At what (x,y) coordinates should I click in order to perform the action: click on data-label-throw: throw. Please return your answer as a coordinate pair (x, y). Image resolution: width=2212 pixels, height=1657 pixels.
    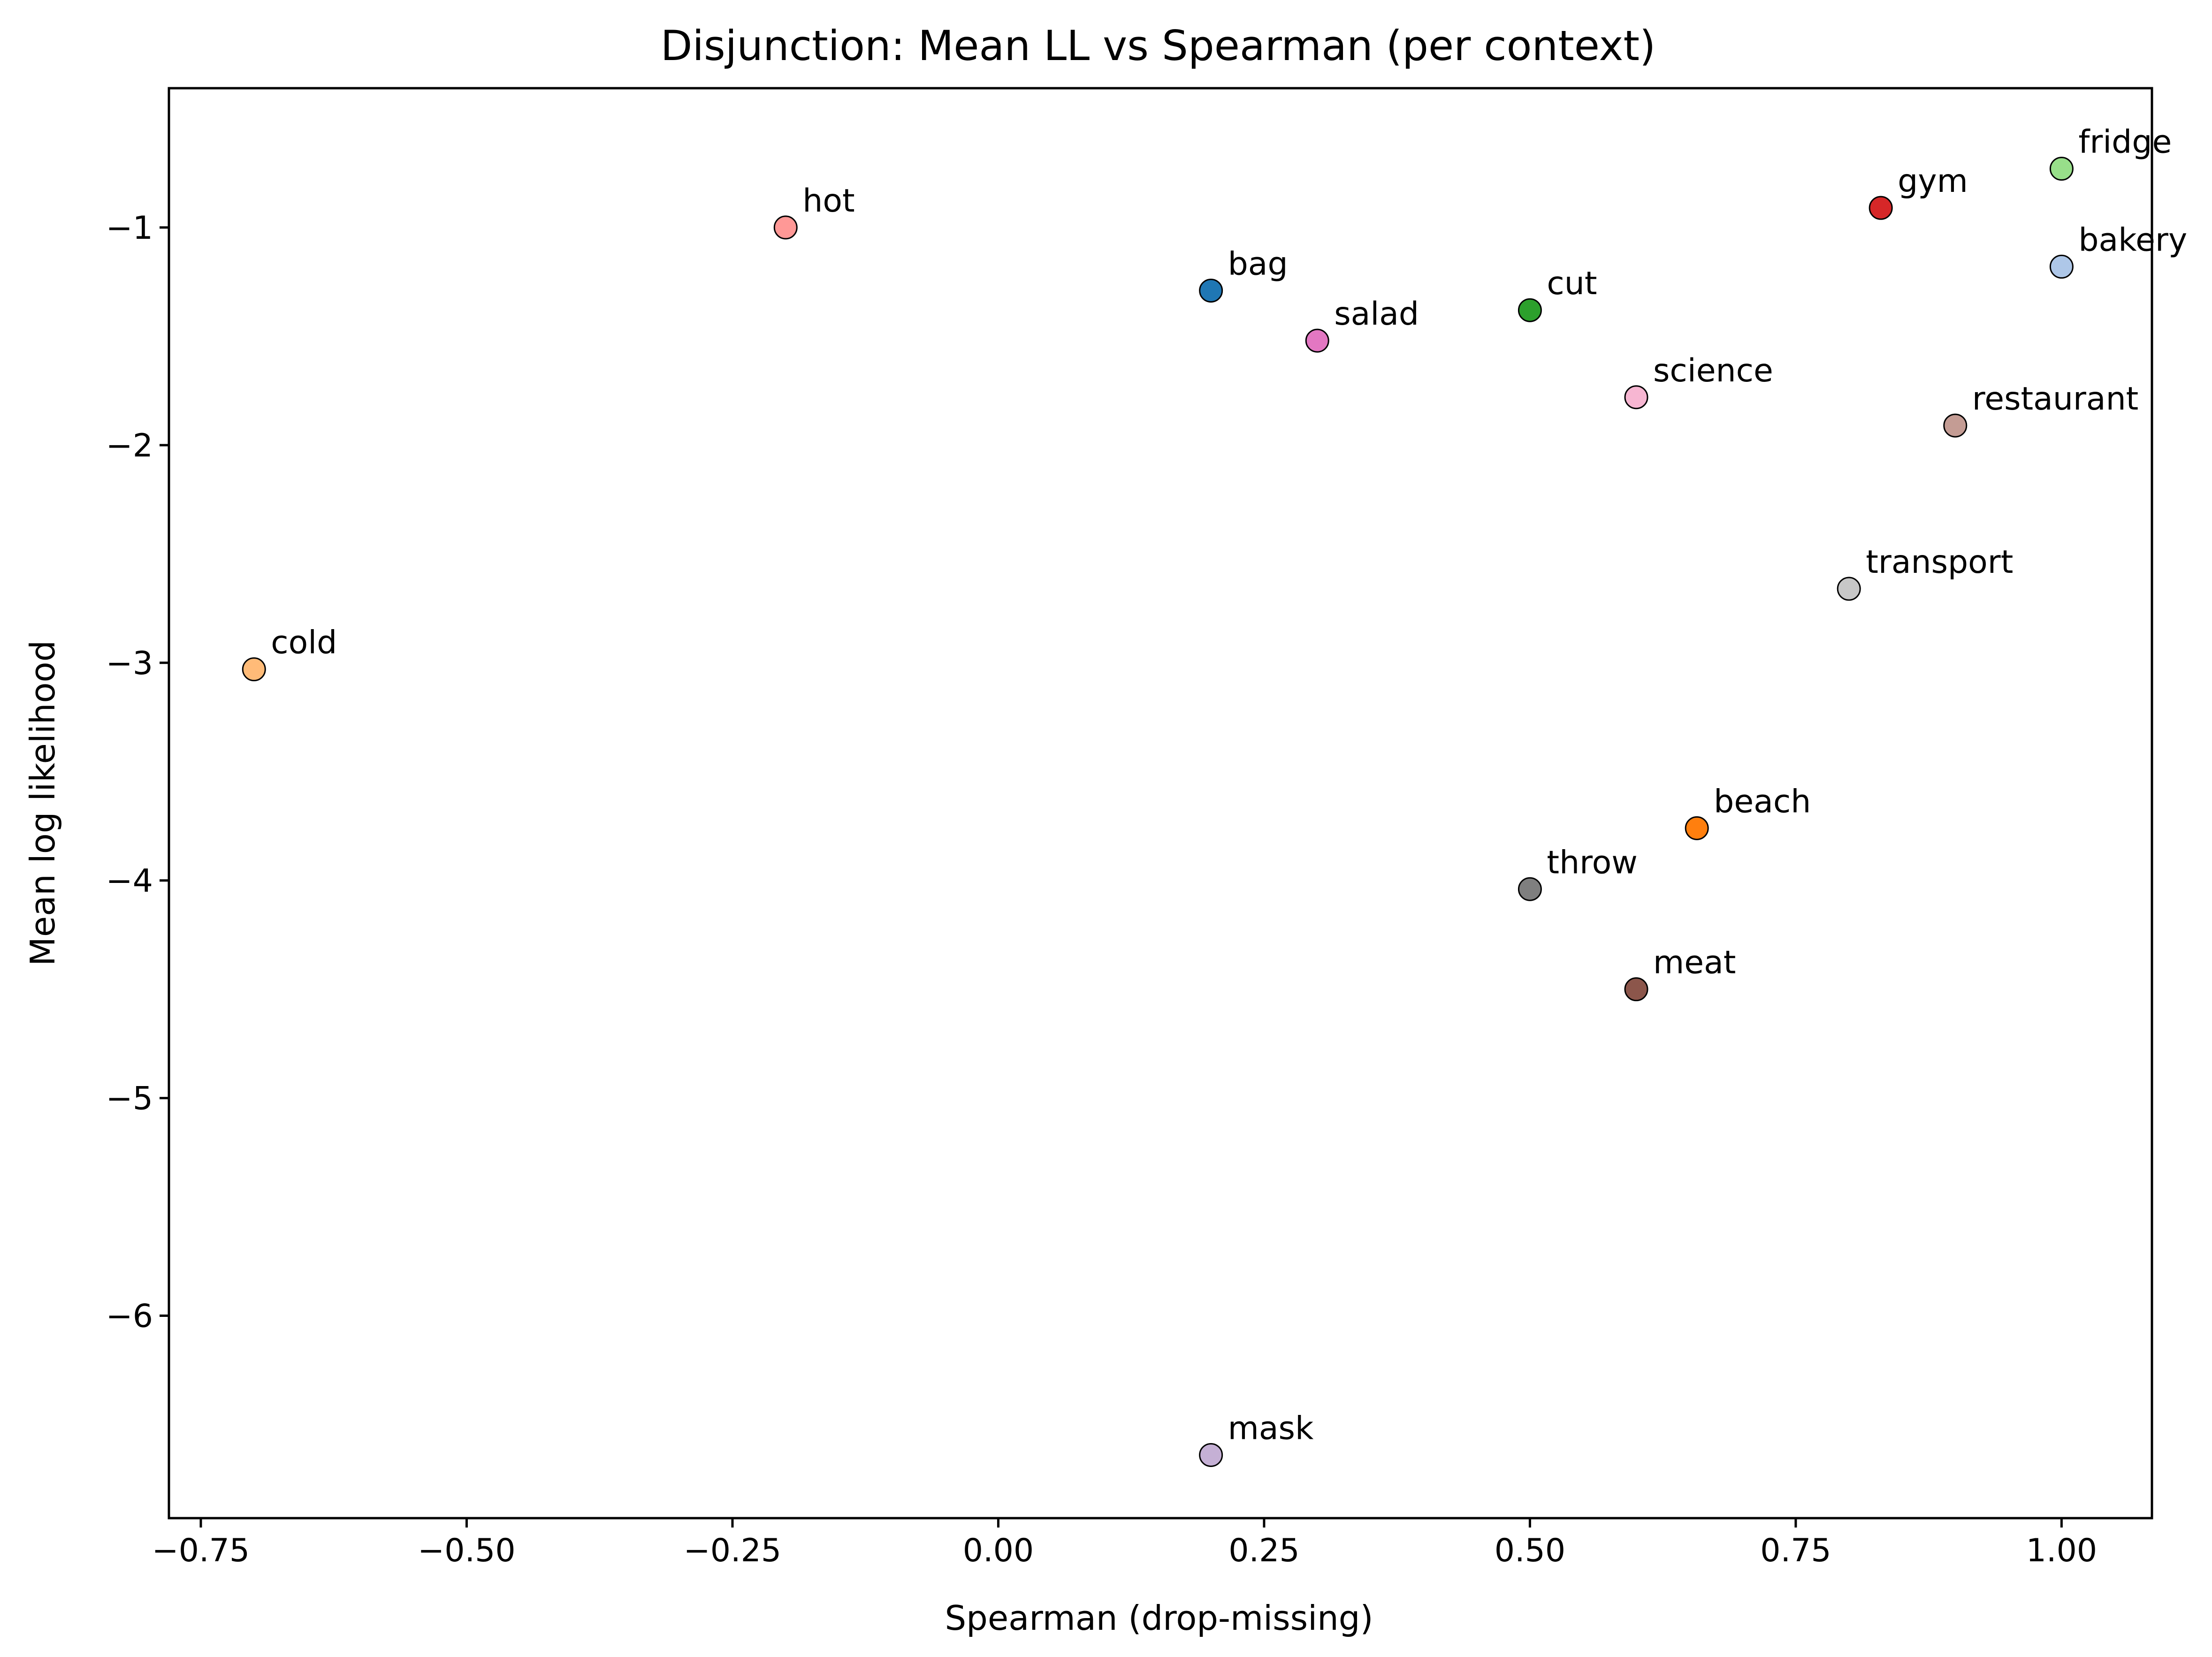
    Looking at the image, I should click on (1592, 862).